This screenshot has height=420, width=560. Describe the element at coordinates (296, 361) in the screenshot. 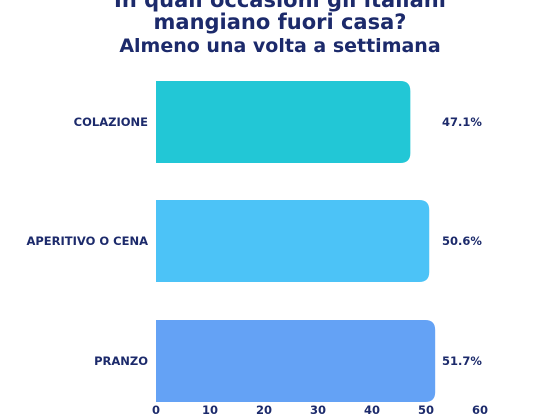

I see `bar-pranzo` at that location.